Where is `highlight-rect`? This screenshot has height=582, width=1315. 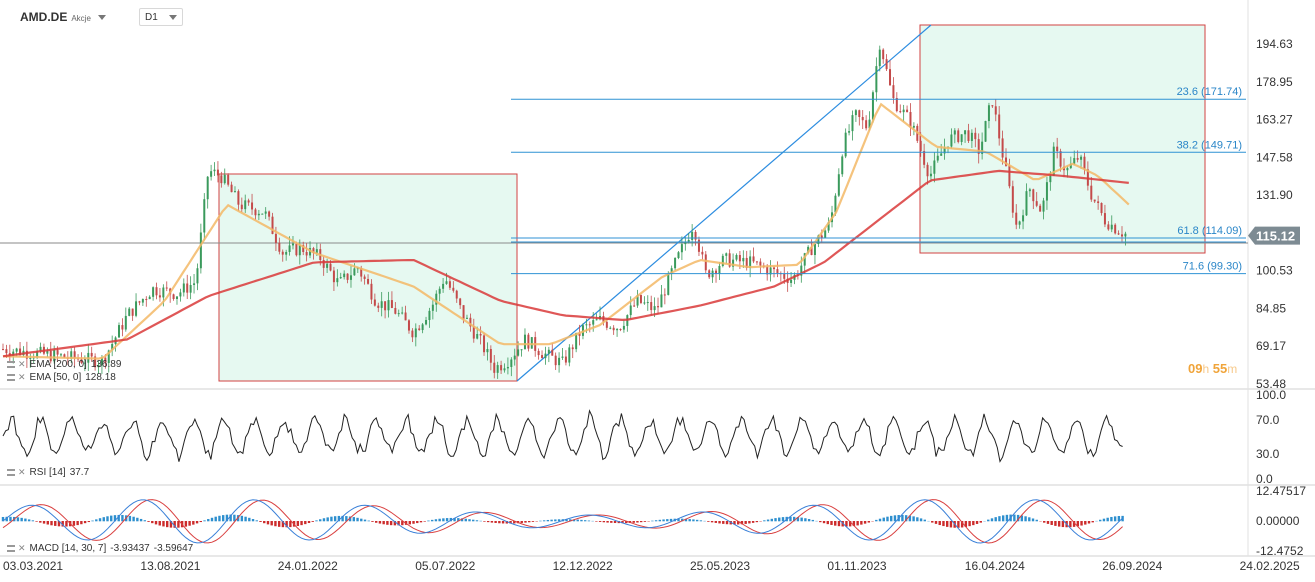 highlight-rect is located at coordinates (1062, 139).